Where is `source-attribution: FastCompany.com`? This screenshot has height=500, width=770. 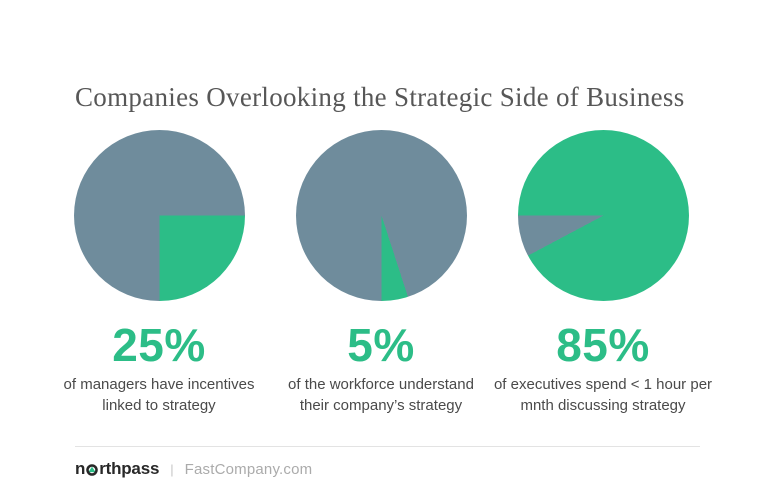 source-attribution: FastCompany.com is located at coordinates (248, 469).